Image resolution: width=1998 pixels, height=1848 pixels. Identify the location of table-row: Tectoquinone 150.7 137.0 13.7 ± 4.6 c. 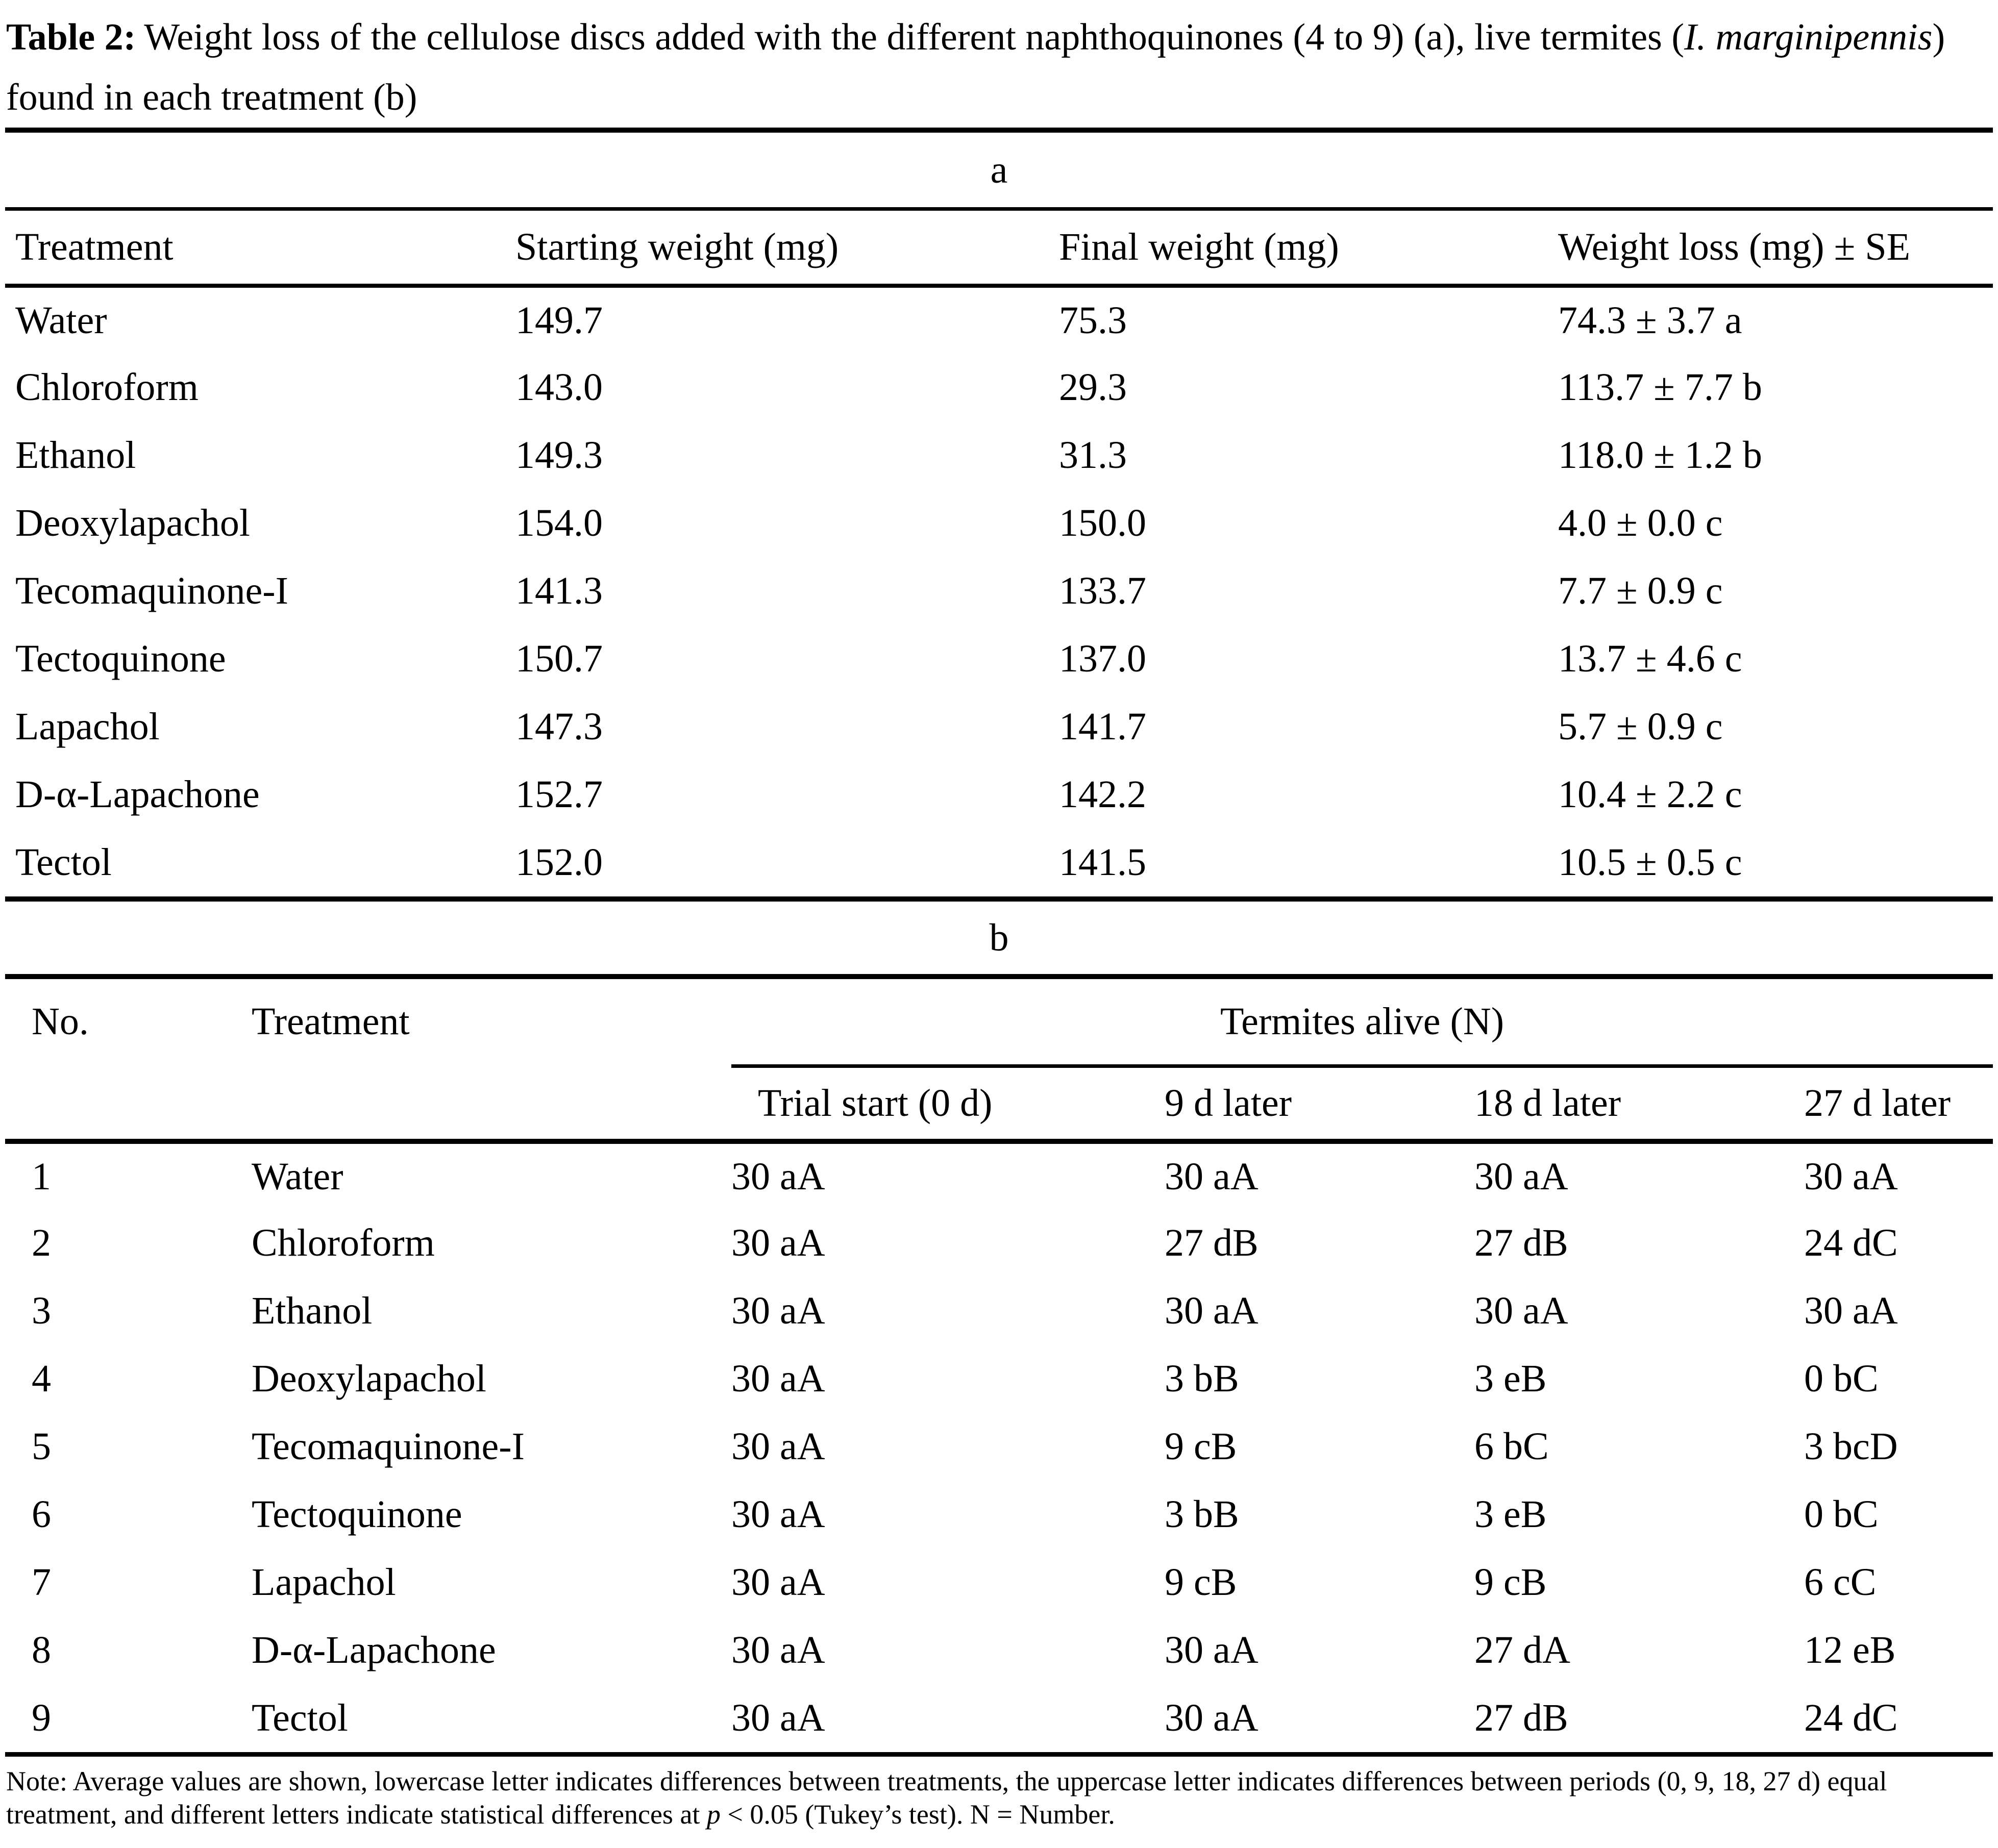
(999, 659).